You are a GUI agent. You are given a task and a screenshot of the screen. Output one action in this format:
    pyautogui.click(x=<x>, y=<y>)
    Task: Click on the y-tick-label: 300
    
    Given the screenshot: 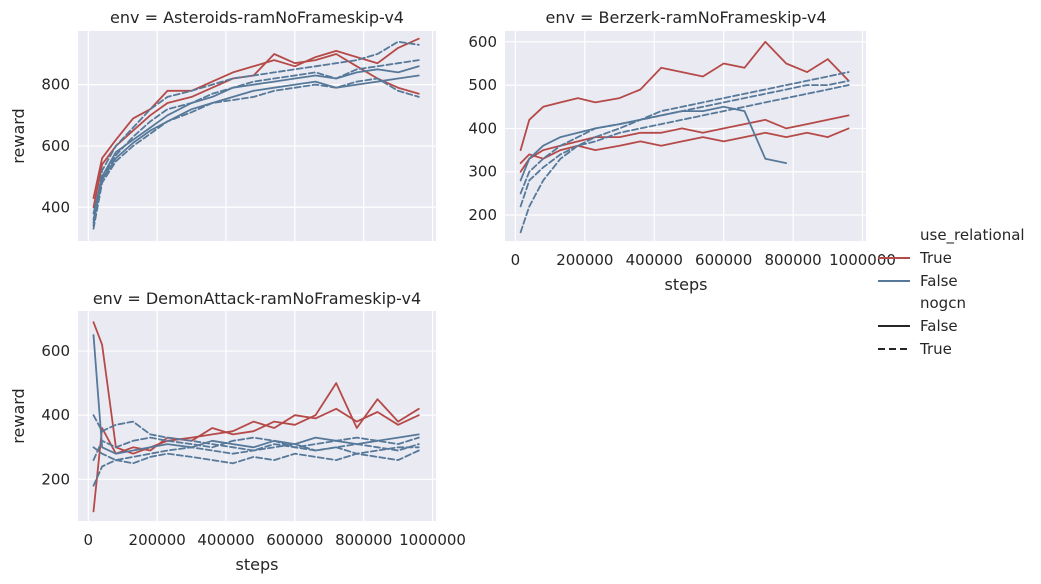 What is the action you would take?
    pyautogui.click(x=482, y=172)
    